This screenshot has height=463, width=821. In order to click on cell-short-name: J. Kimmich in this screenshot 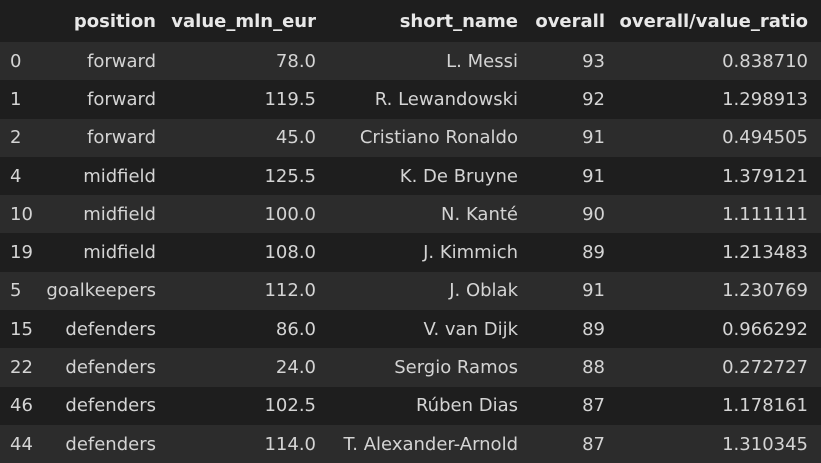, I will do `click(430, 252)`.